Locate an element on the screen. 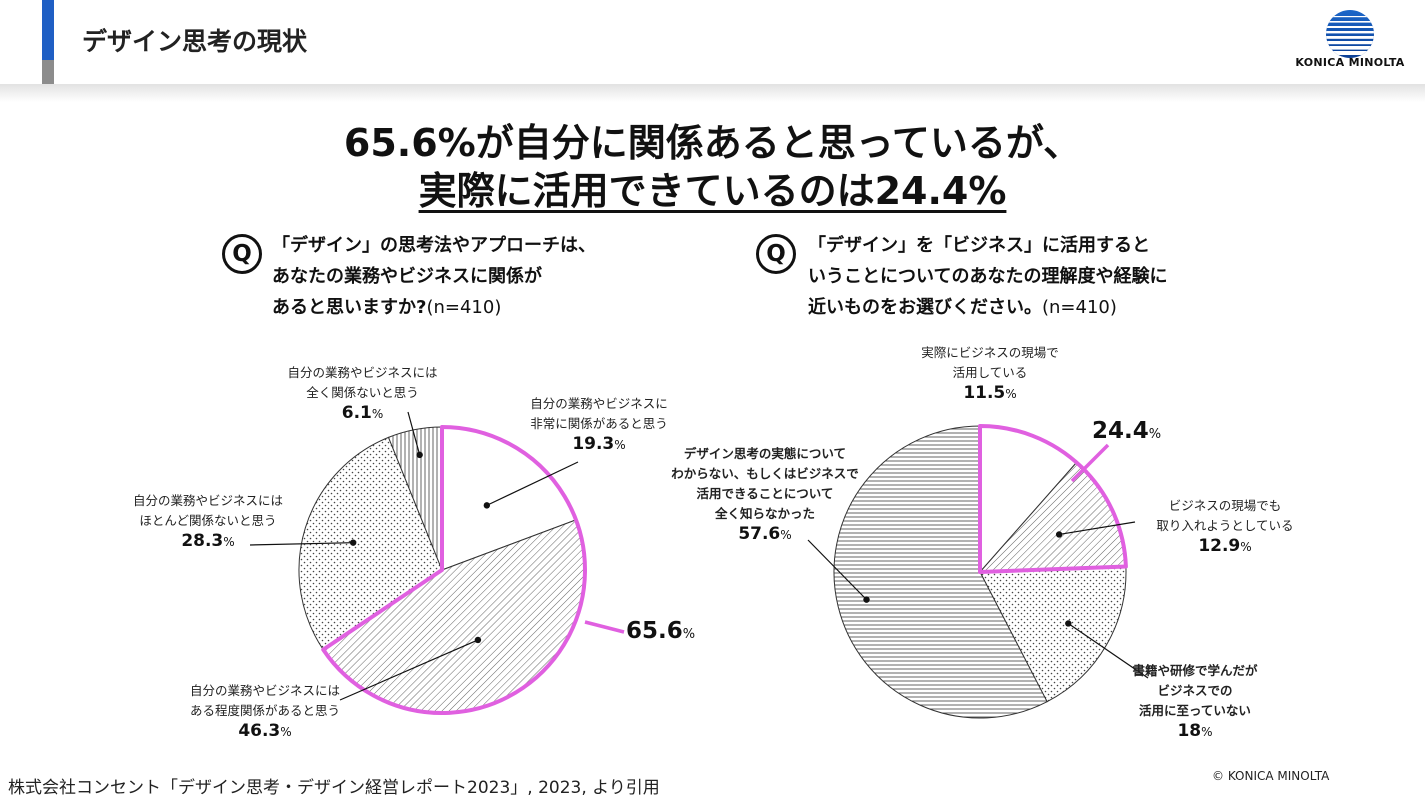  page-header: デザイン思考の現状 KONICA MINOLTA is located at coordinates (712, 42).